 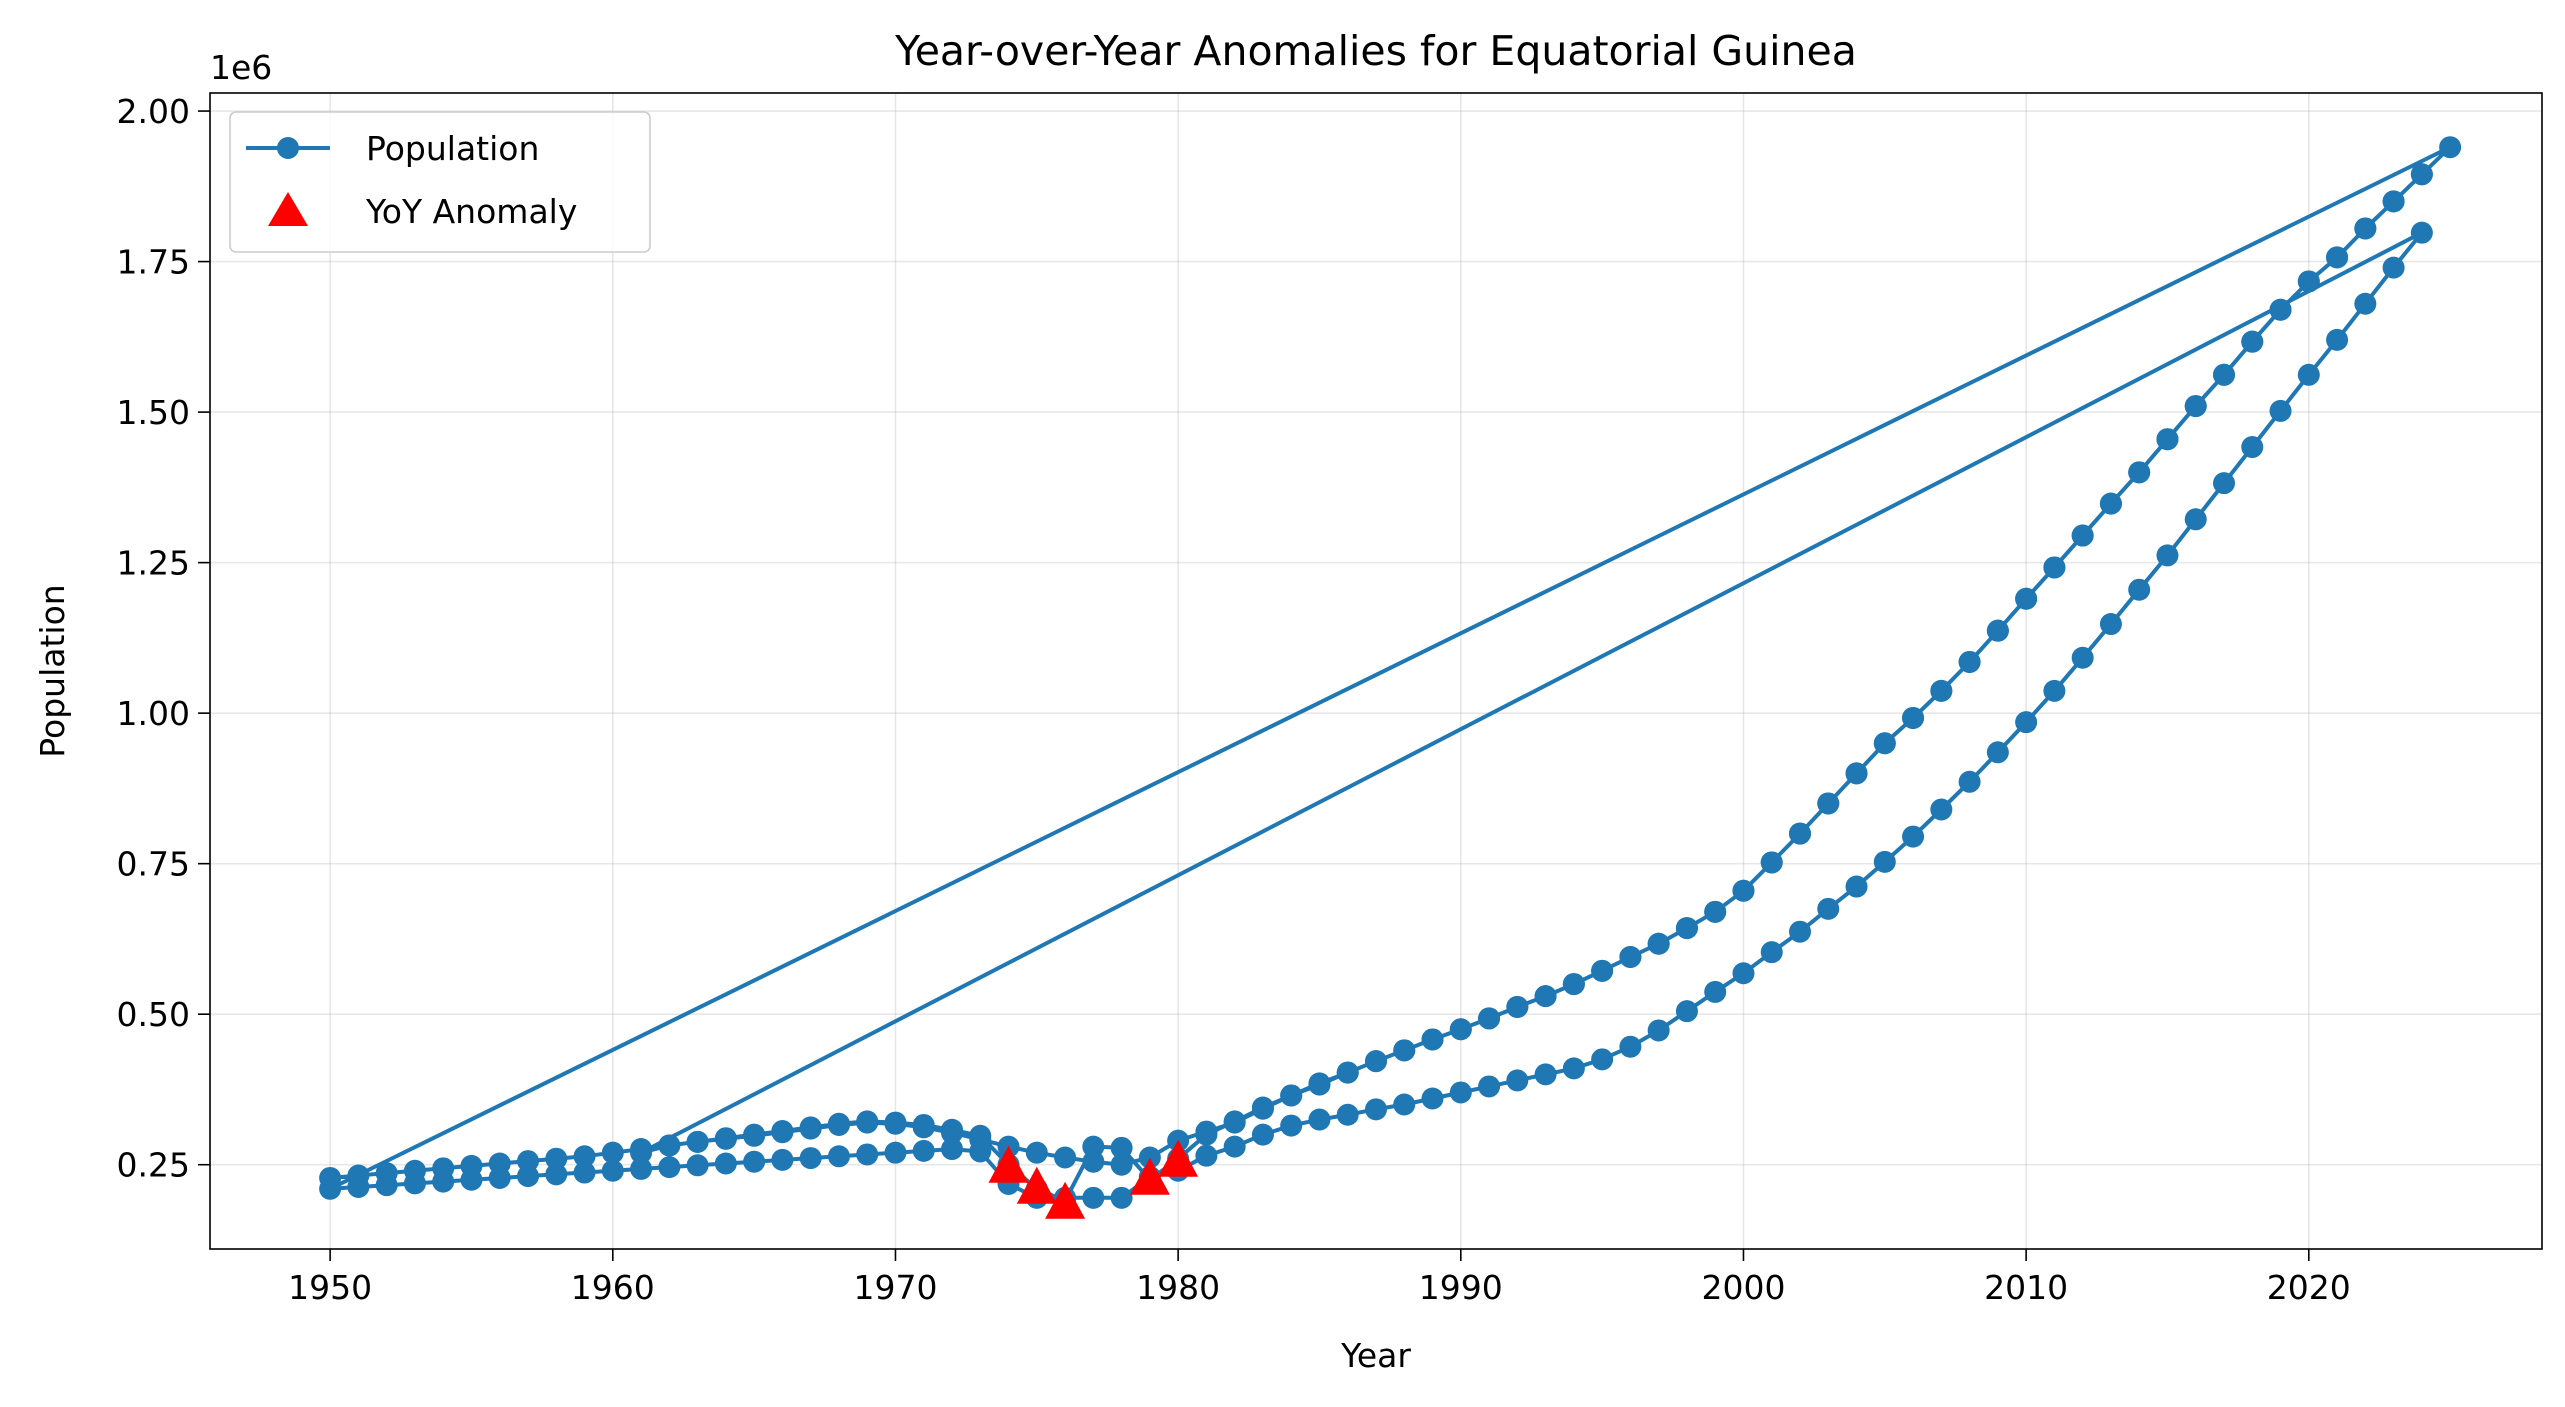 I want to click on legend-triangle-swatch, so click(x=288, y=209).